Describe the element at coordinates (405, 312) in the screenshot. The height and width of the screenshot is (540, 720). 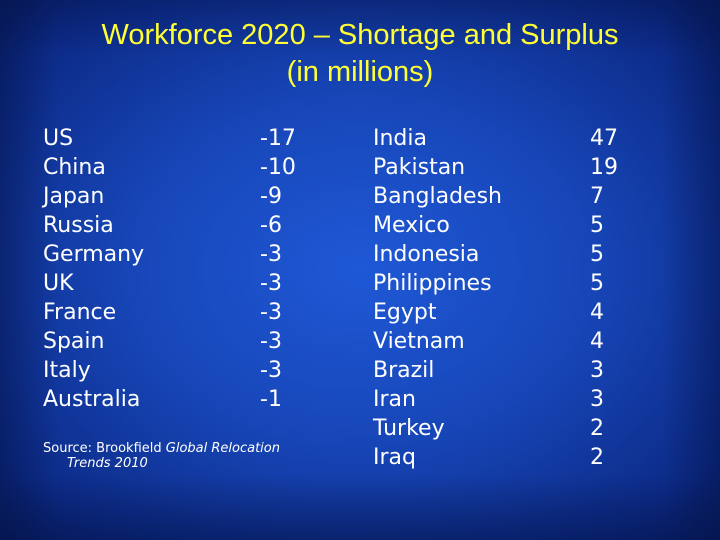
I see `surplus-country: Egypt` at that location.